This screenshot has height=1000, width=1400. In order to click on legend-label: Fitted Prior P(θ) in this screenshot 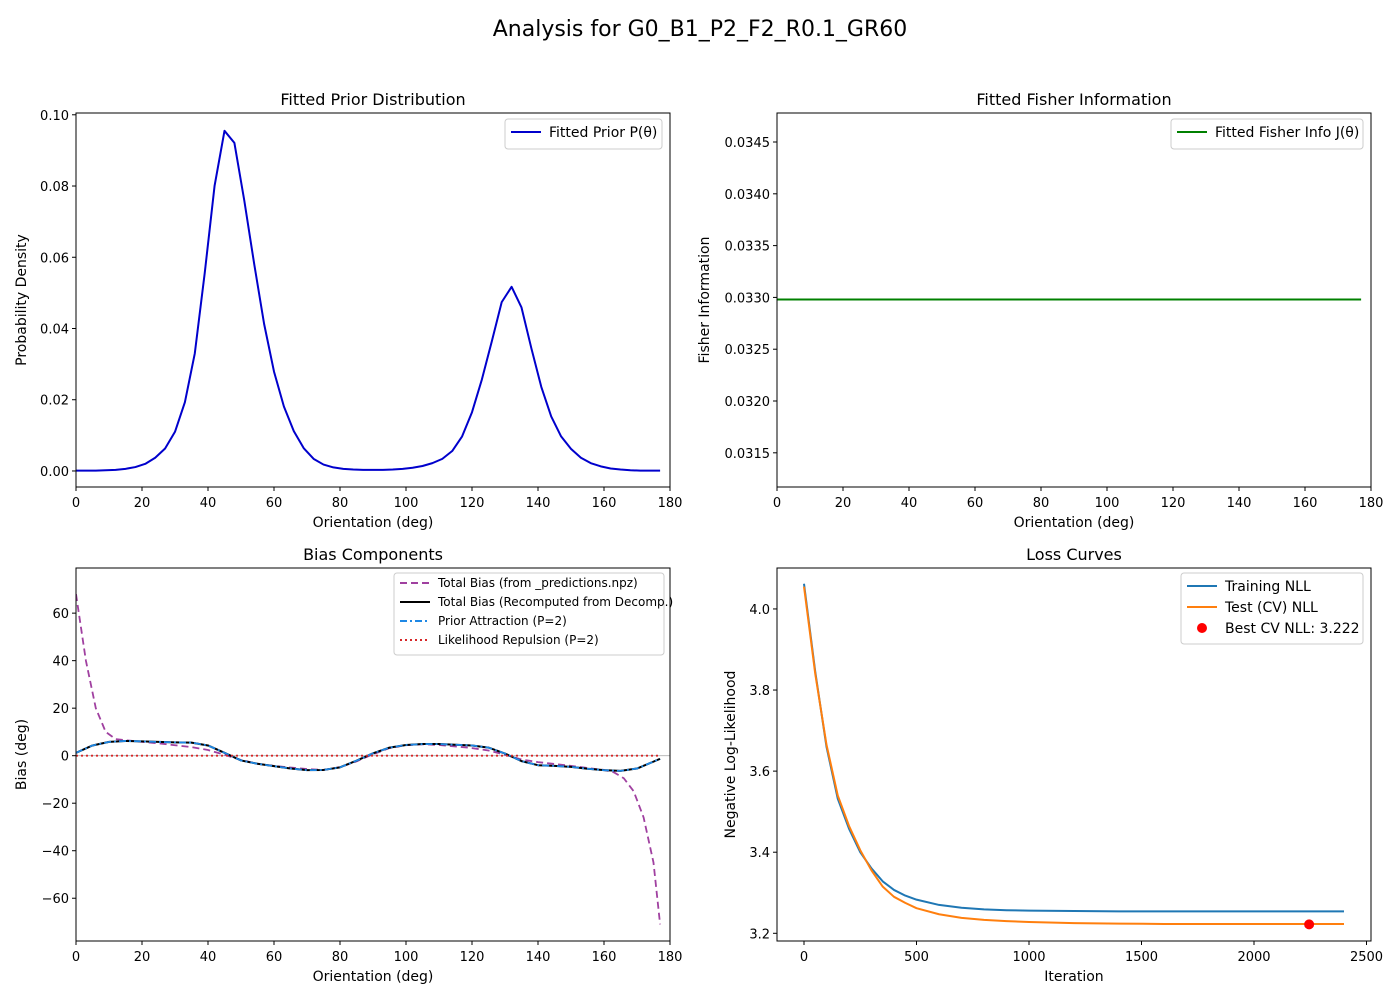, I will do `click(603, 133)`.